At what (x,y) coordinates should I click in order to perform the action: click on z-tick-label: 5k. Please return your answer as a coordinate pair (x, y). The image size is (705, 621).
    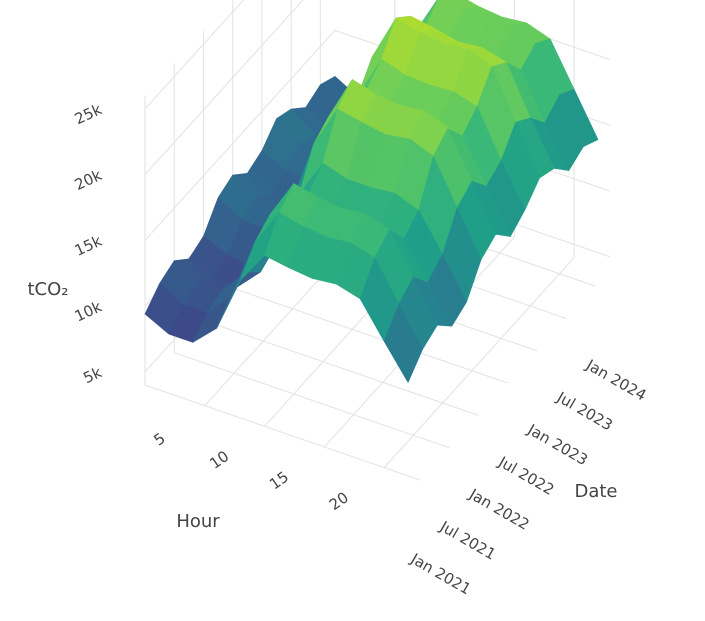
    Looking at the image, I should click on (92, 375).